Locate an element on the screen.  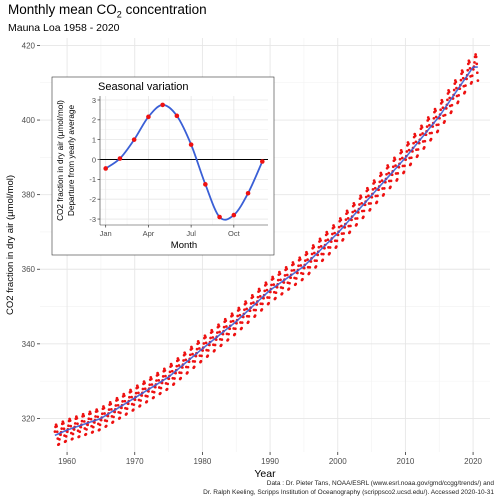
chart-subtitle: Mauna Loa 1958 - 2020 is located at coordinates (64, 28).